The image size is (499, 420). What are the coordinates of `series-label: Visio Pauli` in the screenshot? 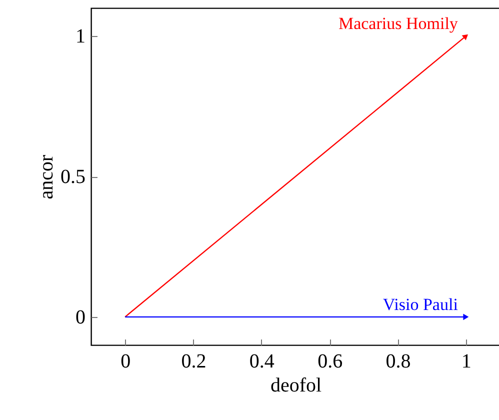 It's located at (420, 304).